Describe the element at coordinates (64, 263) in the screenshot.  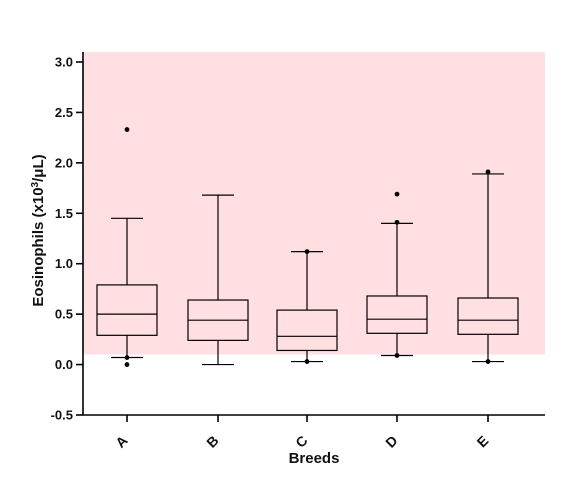
I see `y-tick-label: 1.0` at that location.